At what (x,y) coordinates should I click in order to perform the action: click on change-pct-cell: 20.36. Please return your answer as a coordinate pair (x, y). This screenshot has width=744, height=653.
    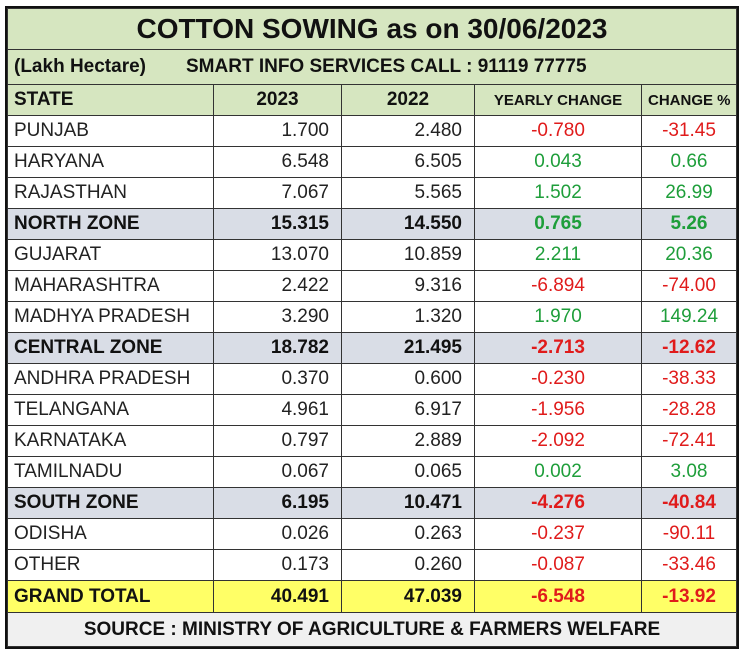
    Looking at the image, I should click on (689, 255).